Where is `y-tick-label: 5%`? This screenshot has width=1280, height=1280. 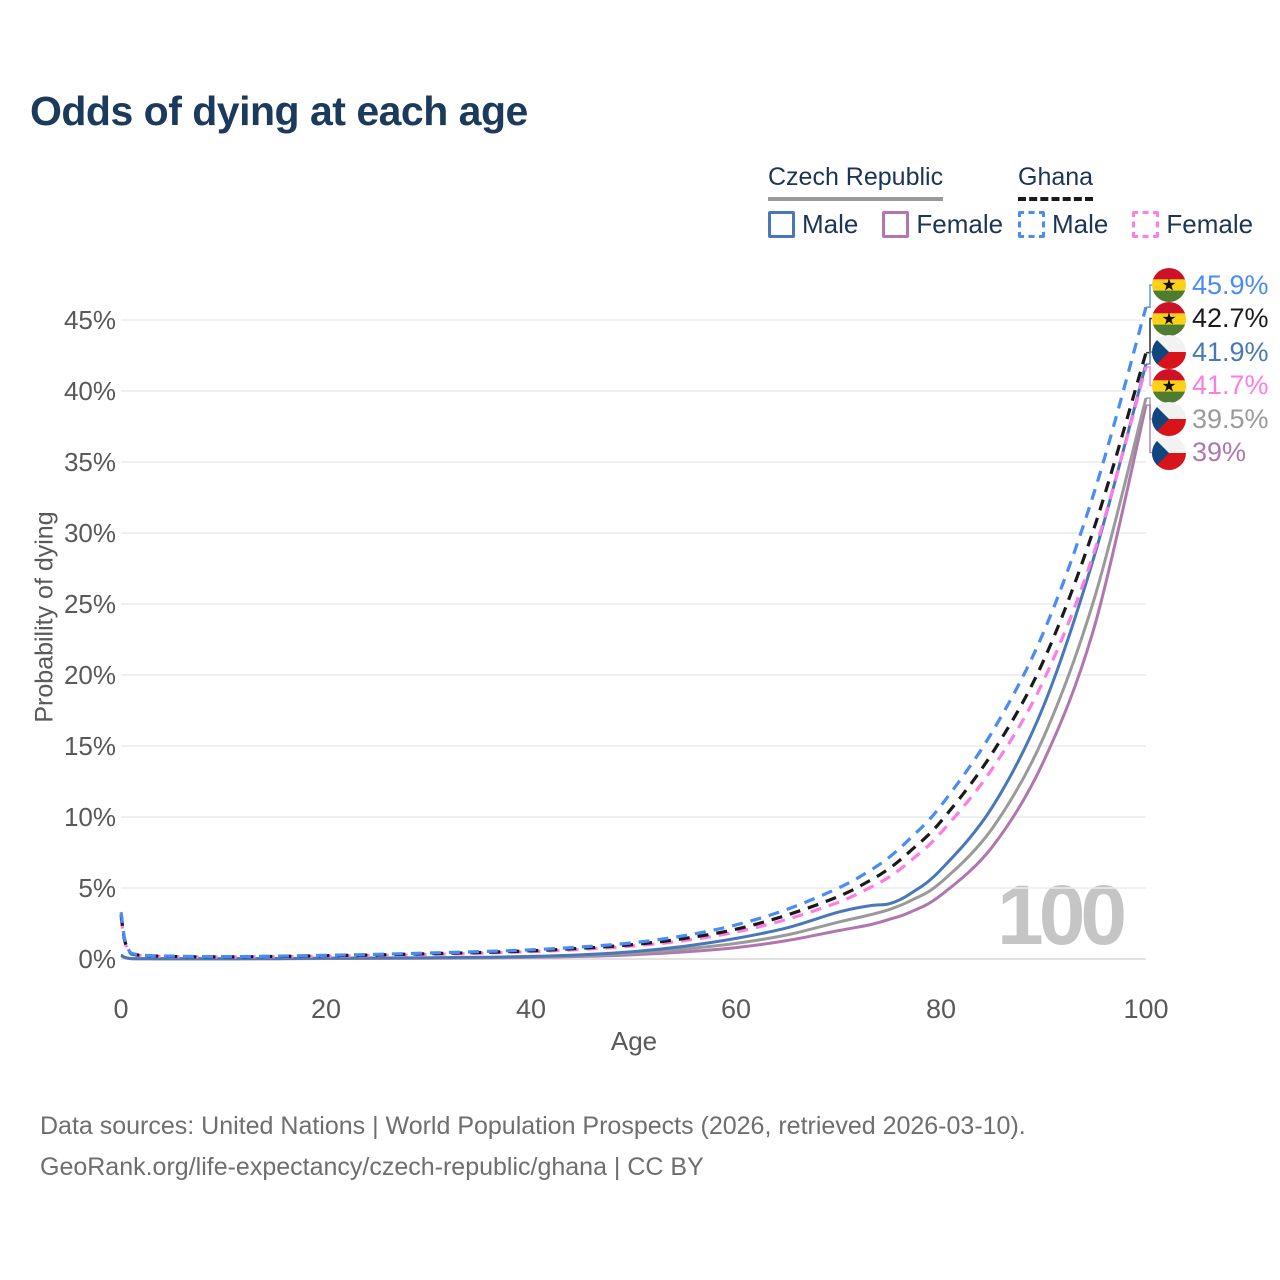
y-tick-label: 5% is located at coordinates (97, 888).